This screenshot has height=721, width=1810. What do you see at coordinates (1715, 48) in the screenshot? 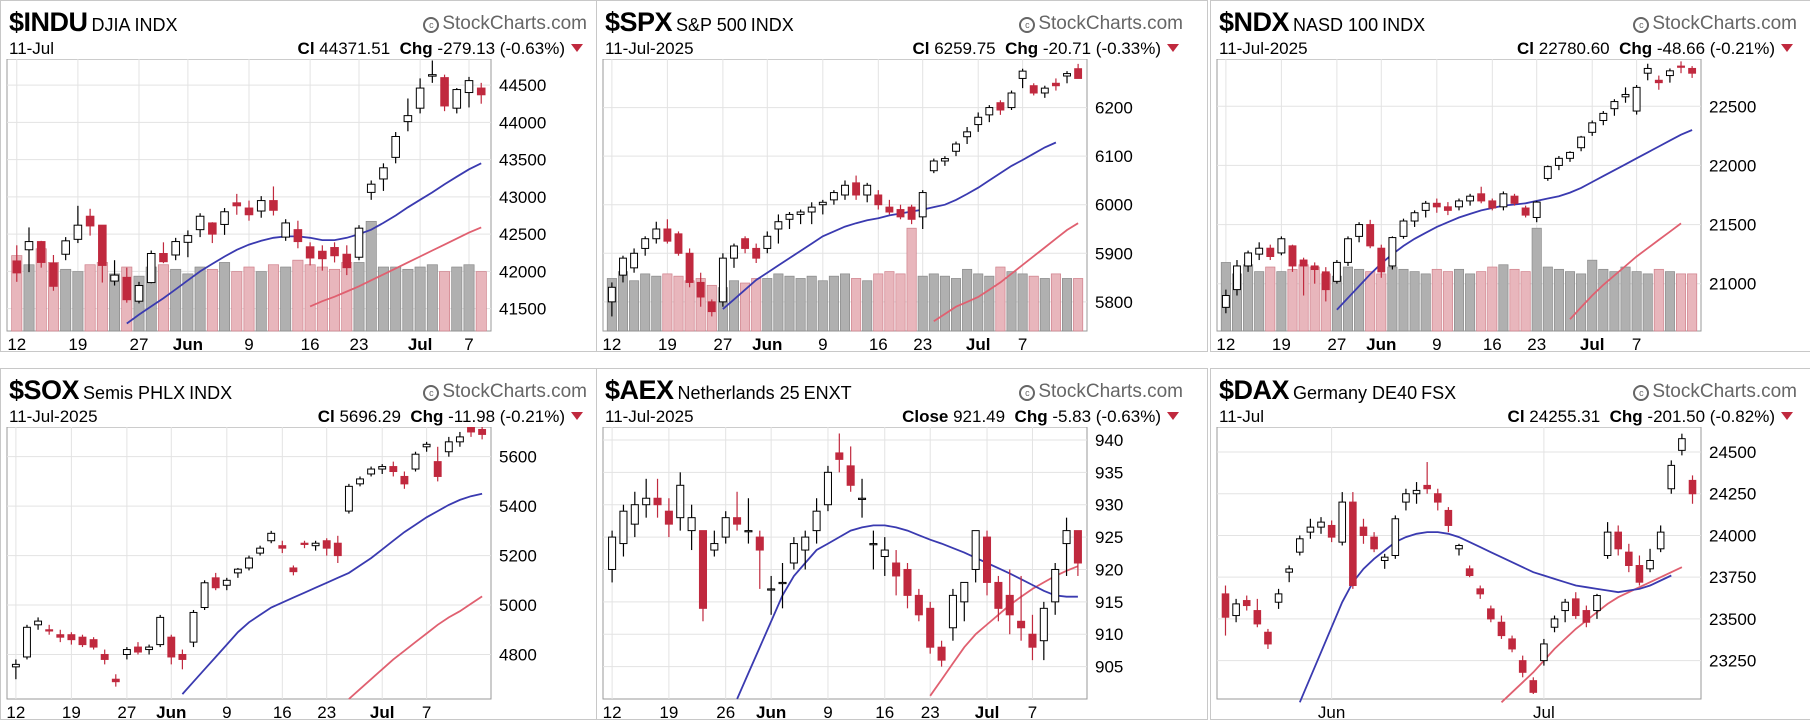
I see `chg-value: -48.66 (-0.21%)` at bounding box center [1715, 48].